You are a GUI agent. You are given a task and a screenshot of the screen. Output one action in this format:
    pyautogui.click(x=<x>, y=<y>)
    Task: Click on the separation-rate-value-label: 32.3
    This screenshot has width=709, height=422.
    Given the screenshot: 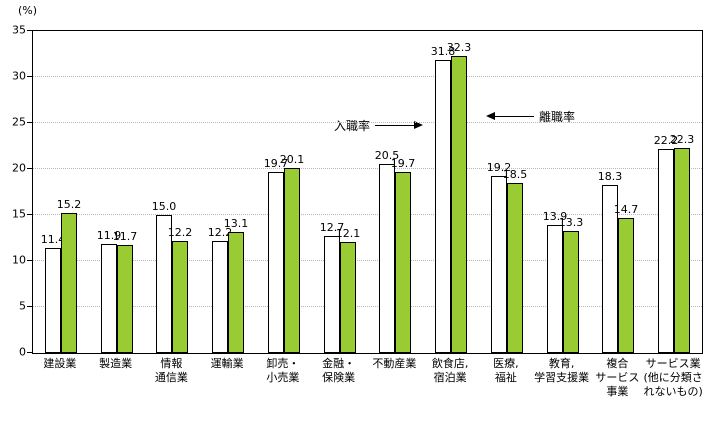 What is the action you would take?
    pyautogui.click(x=459, y=47)
    